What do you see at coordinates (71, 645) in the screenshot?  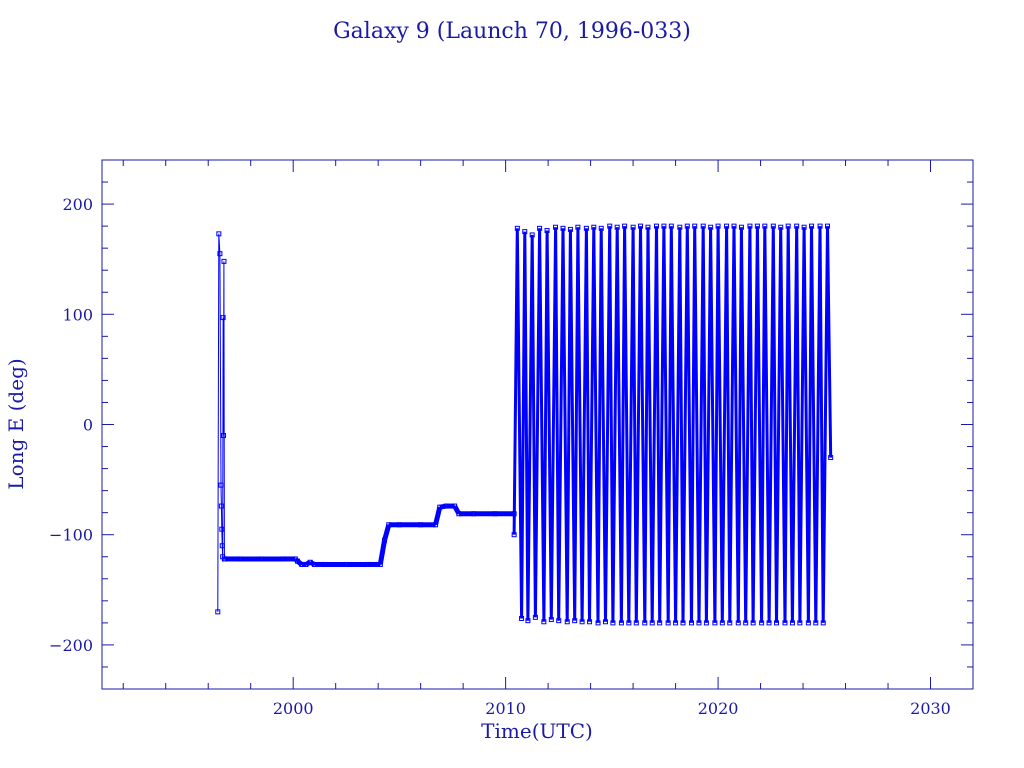 I see `y-tick-label: −200` at bounding box center [71, 645].